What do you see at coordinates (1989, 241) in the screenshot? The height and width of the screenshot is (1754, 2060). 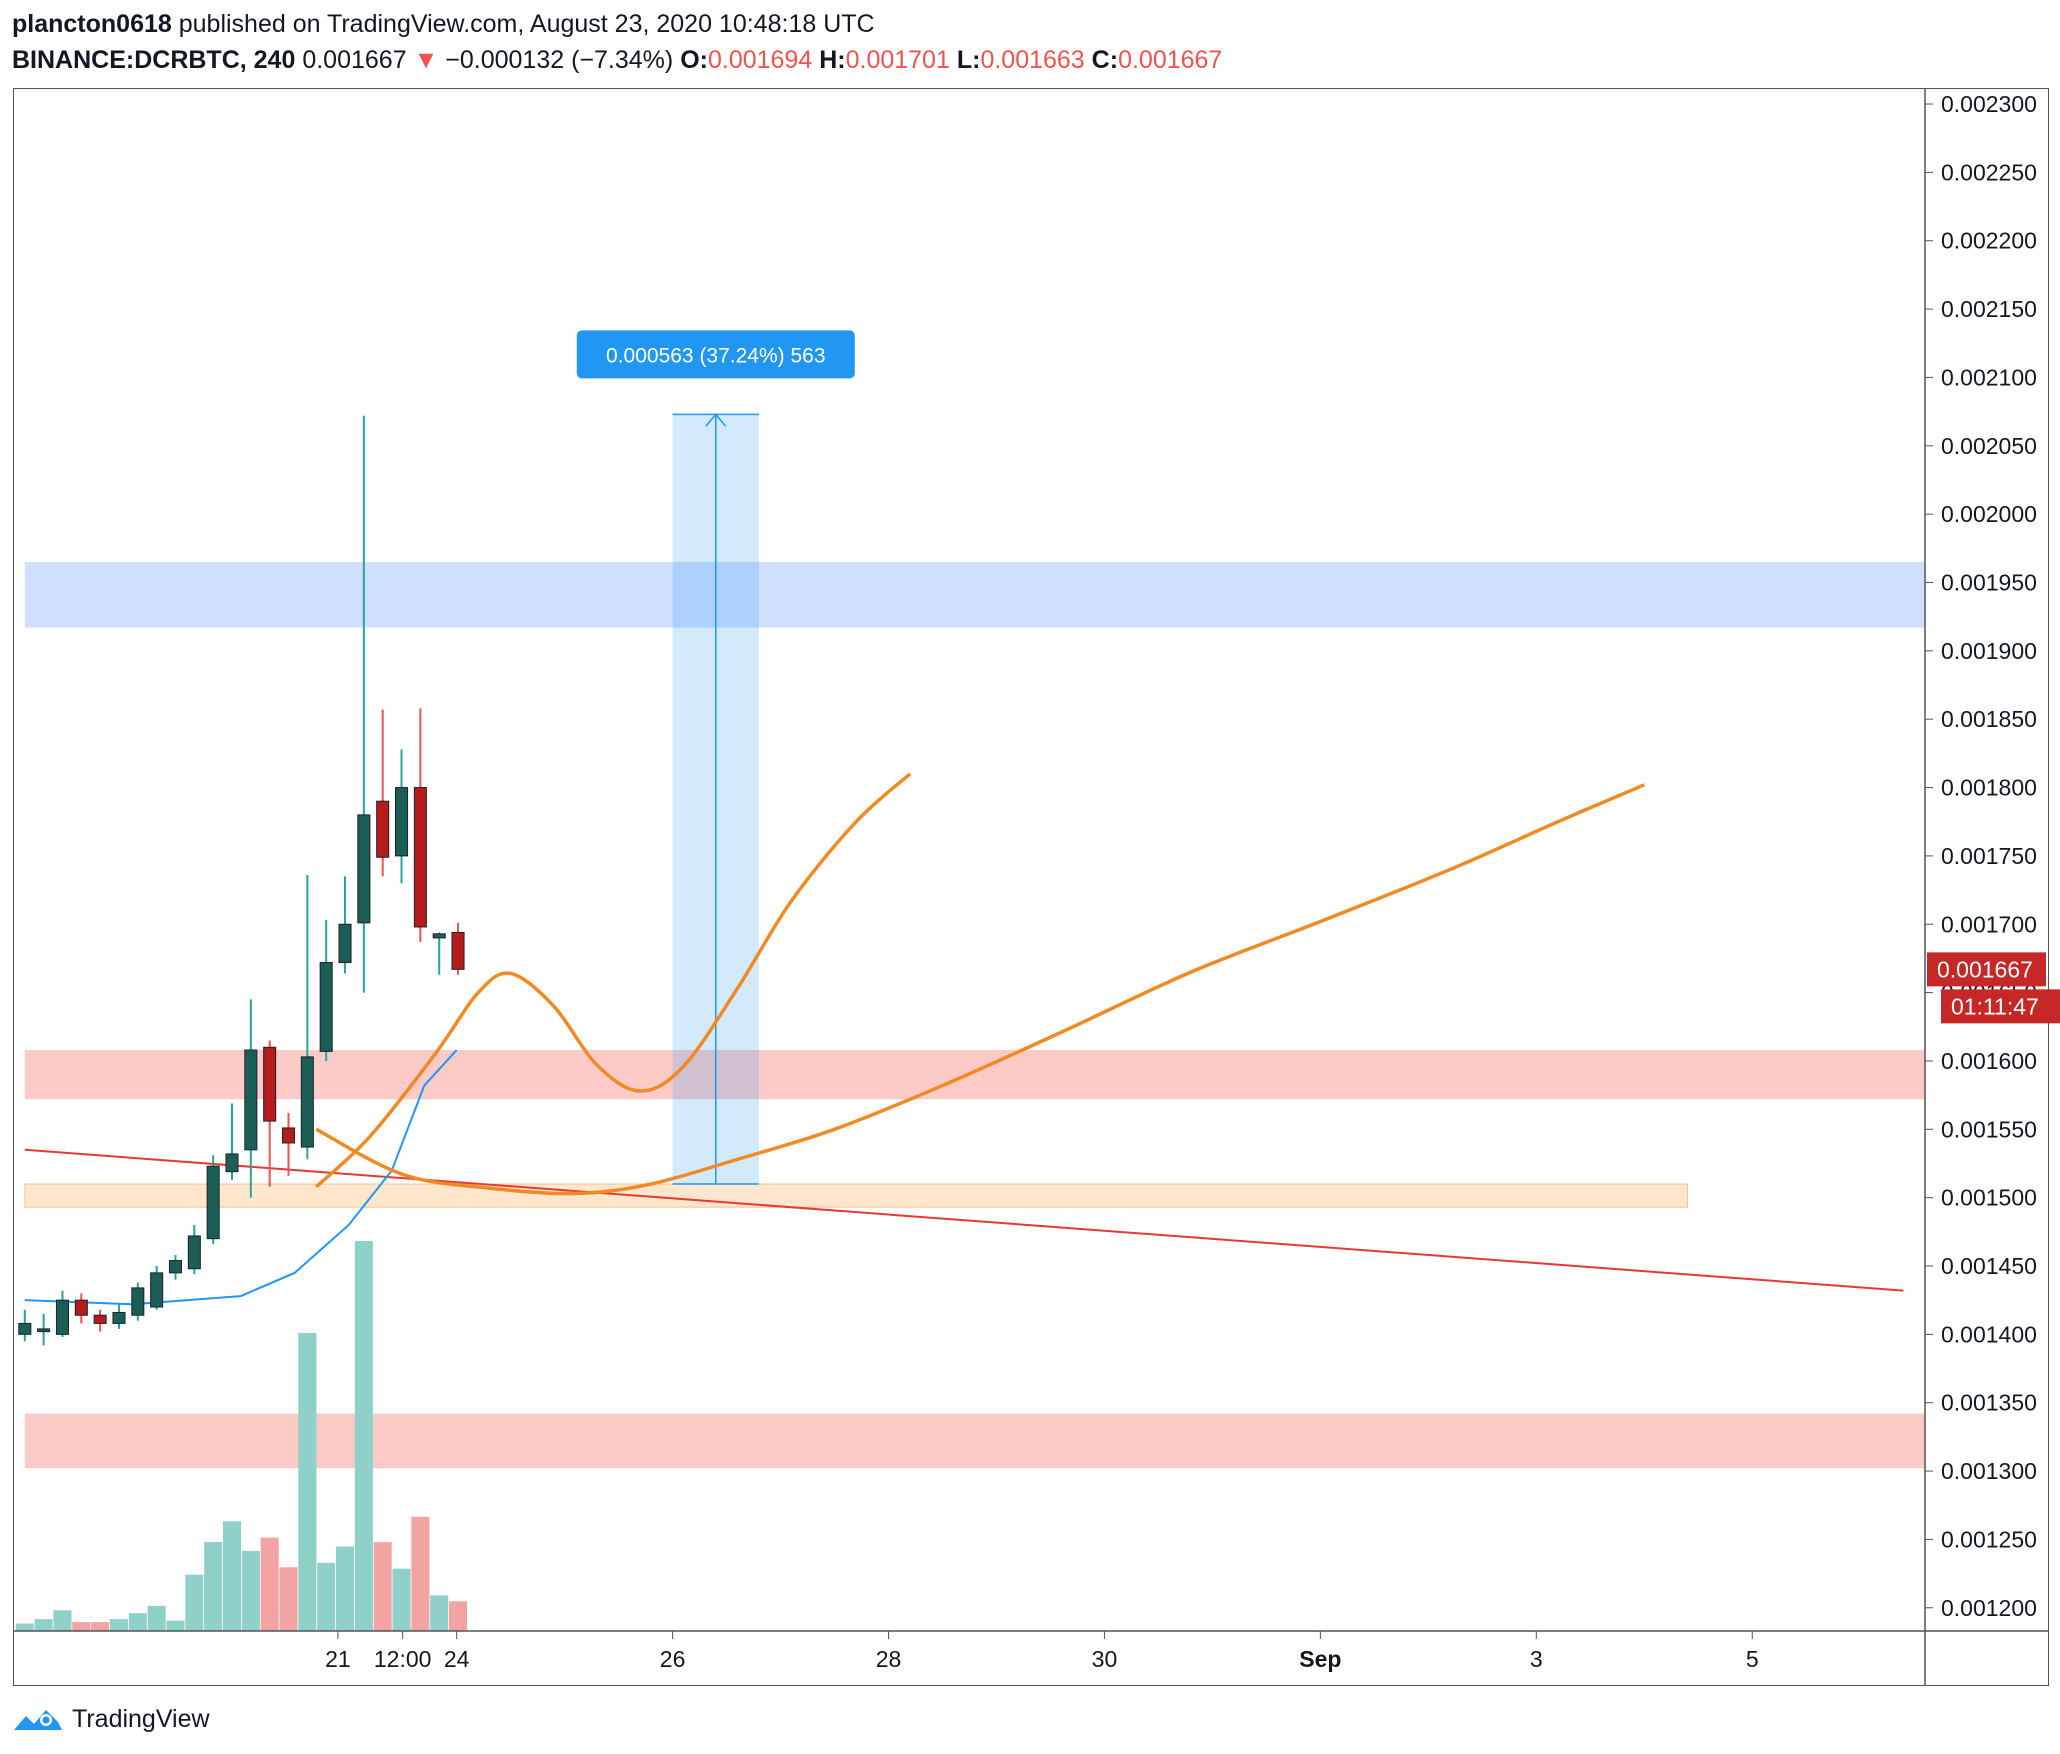 I see `price-tick-label: 0.002200` at bounding box center [1989, 241].